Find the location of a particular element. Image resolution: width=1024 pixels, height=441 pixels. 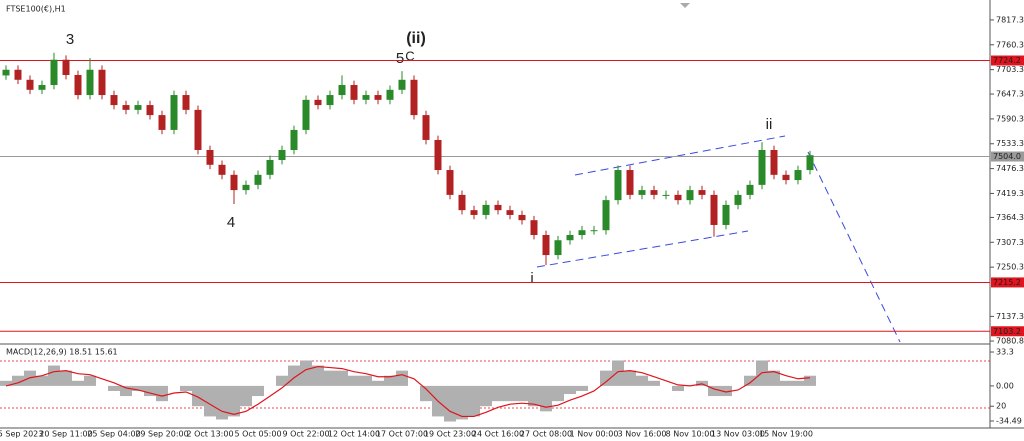

scroll-marker is located at coordinates (685, 5).